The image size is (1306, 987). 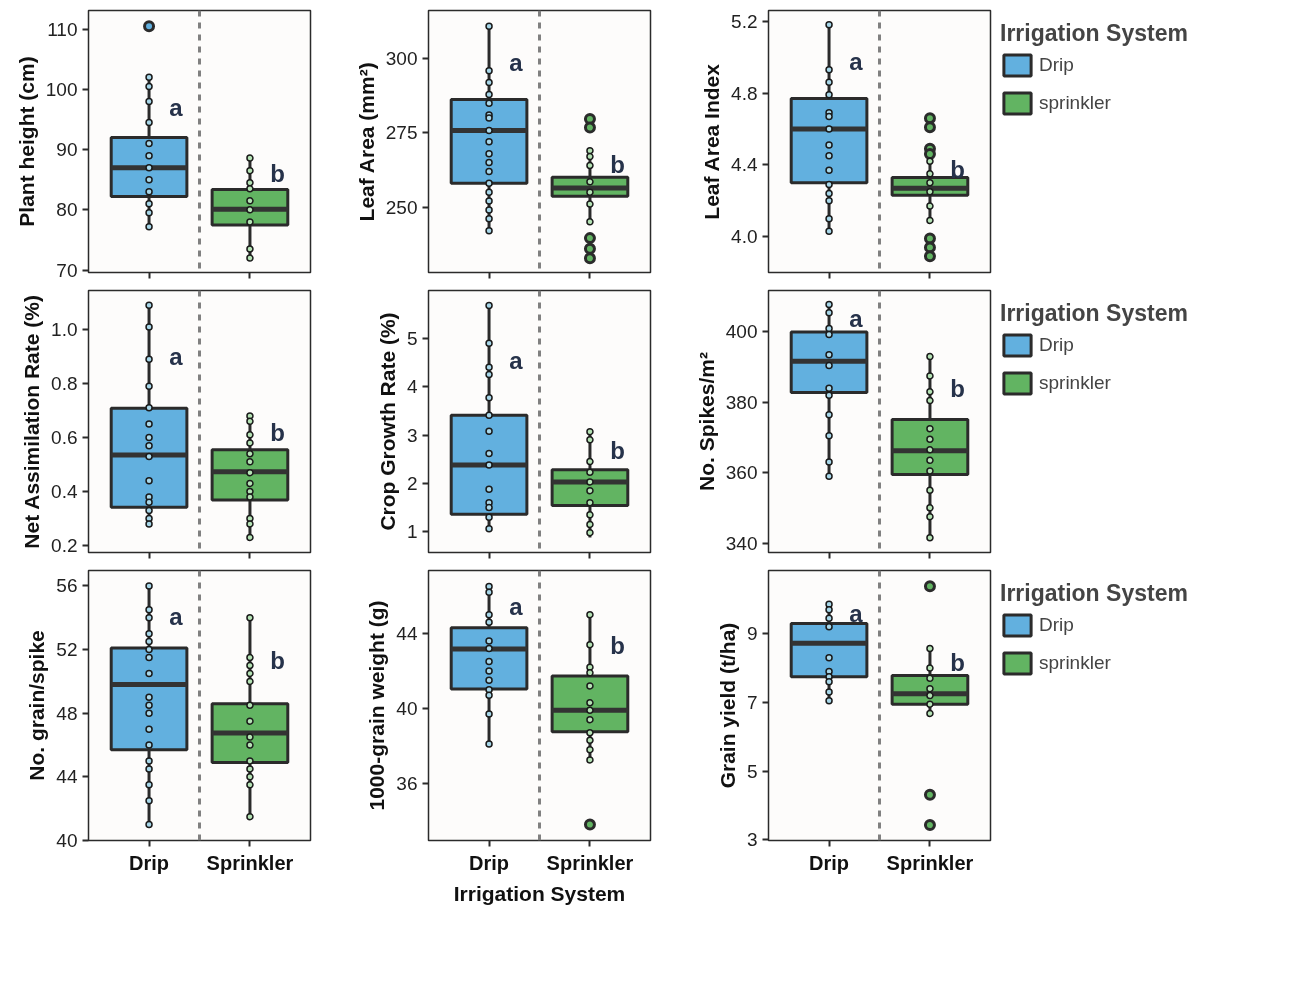 I want to click on y-tick-label: 90, so click(x=67, y=150).